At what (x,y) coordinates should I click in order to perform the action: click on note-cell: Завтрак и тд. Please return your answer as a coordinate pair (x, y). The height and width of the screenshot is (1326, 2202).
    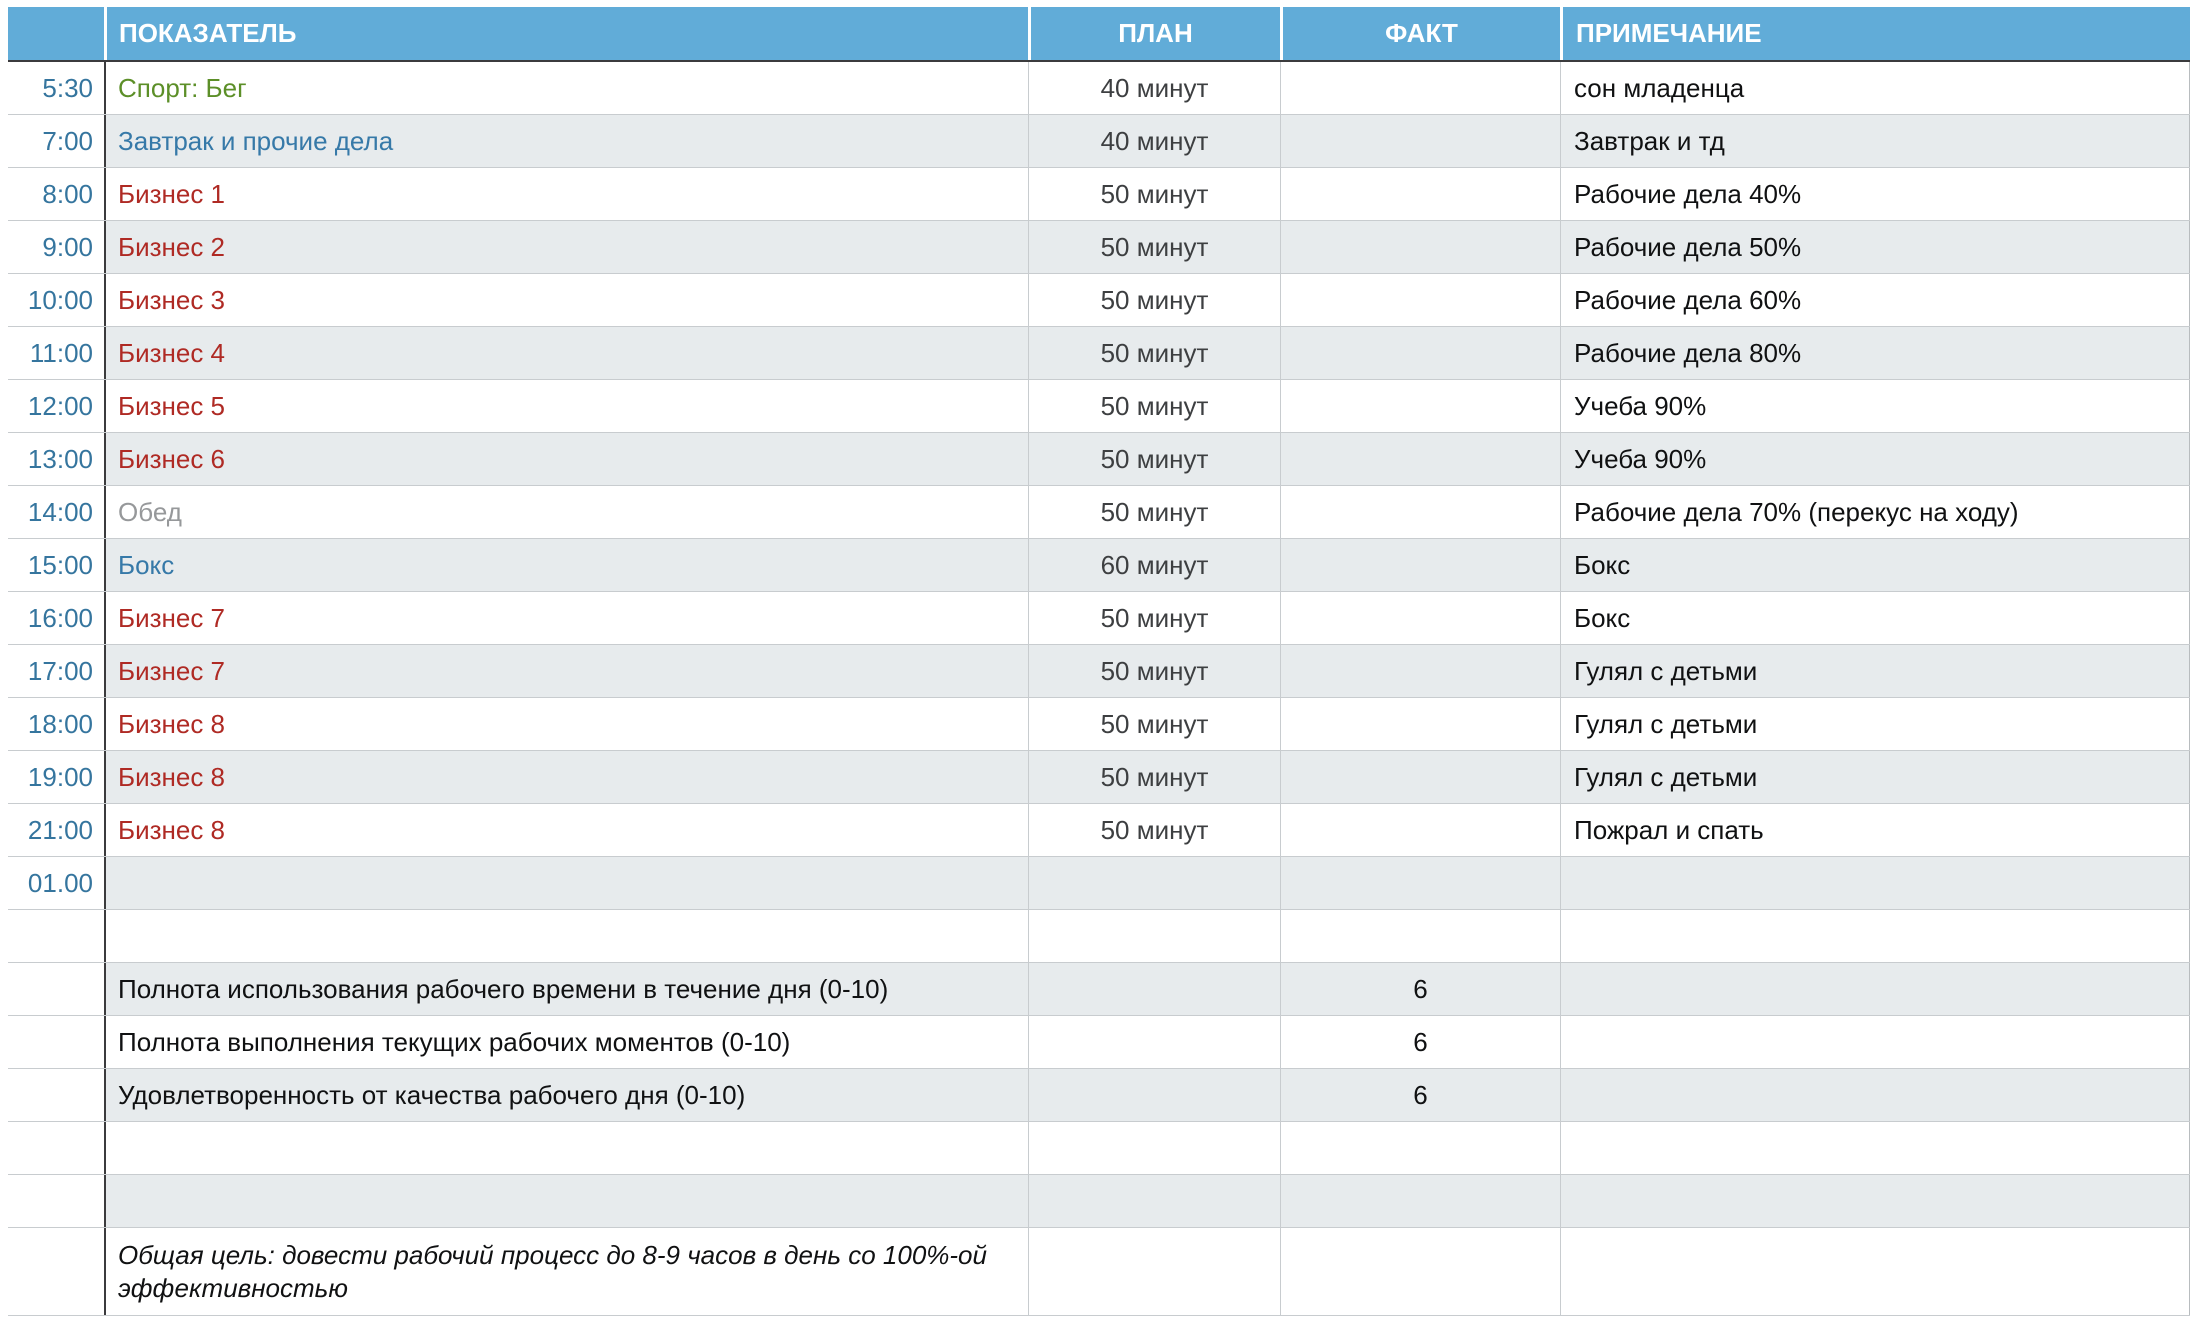
    Looking at the image, I should click on (1875, 141).